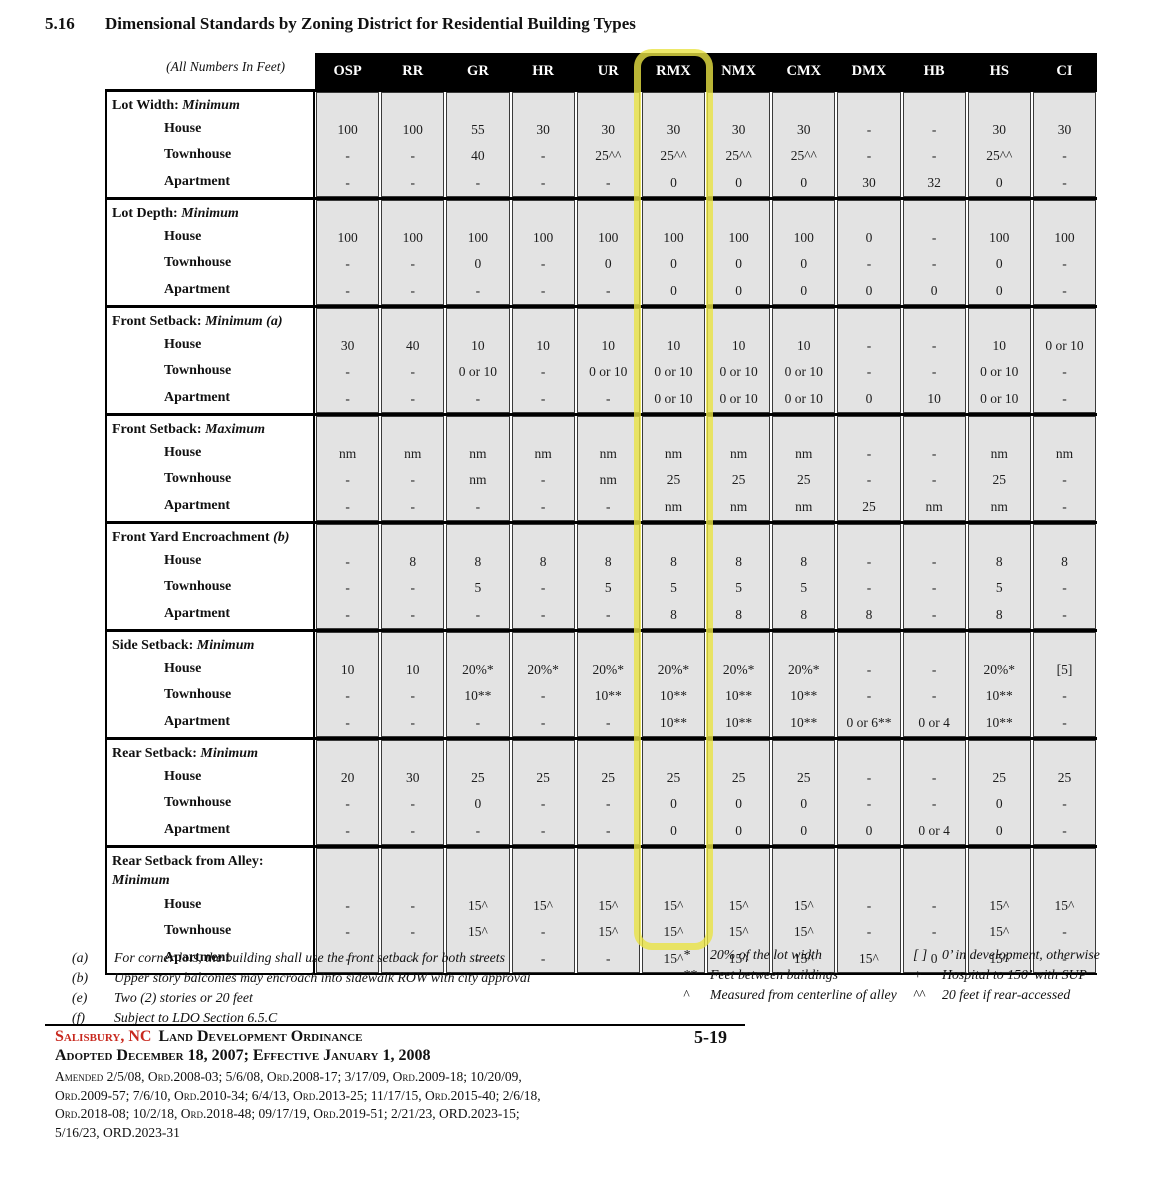 Image resolution: width=1163 pixels, height=1200 pixels. I want to click on section-label-qualifier: Minimum (a), so click(244, 321).